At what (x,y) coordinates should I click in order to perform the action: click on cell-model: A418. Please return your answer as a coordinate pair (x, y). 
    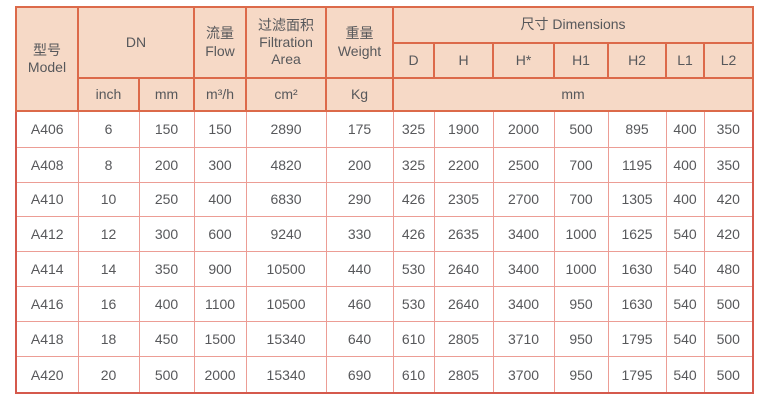
    Looking at the image, I should click on (47, 339).